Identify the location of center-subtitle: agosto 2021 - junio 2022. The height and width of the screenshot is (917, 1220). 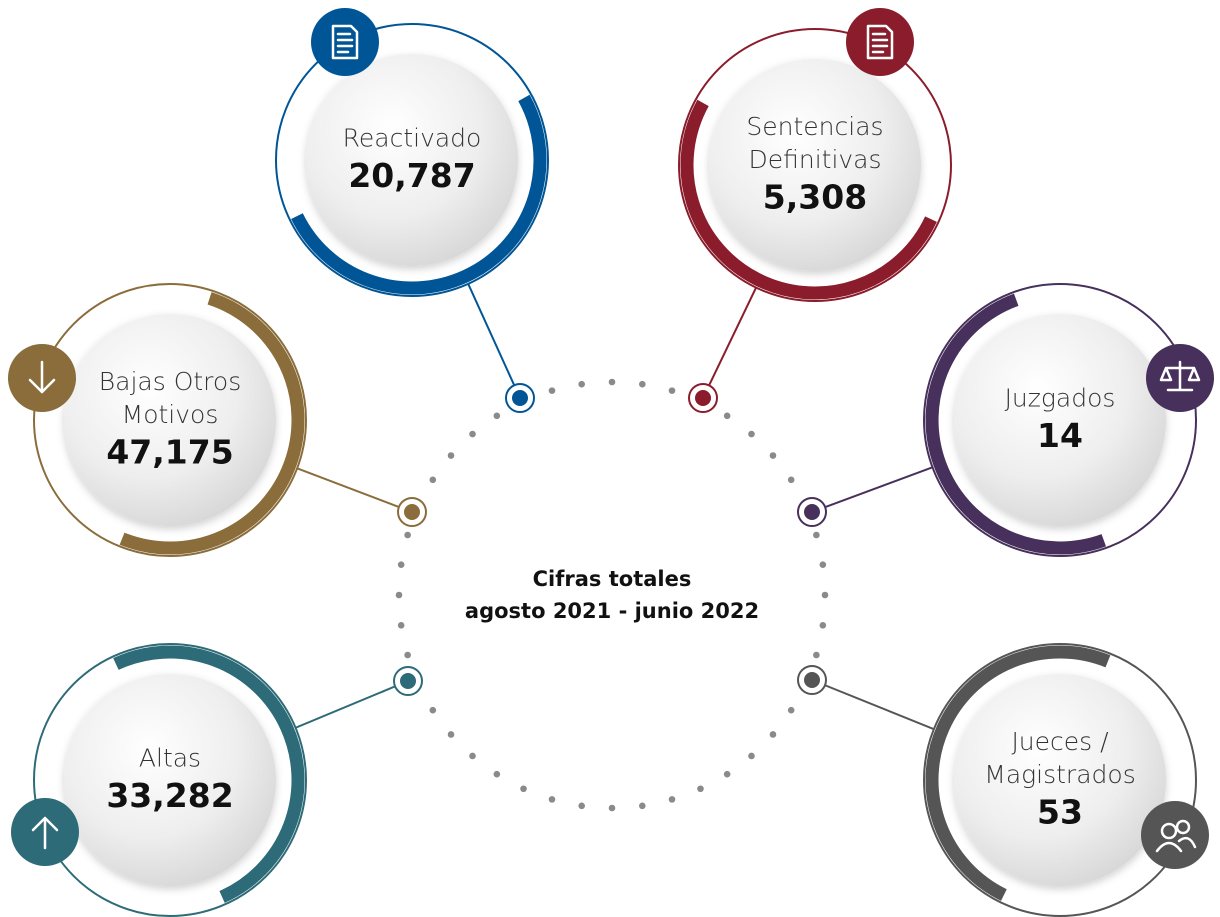
(612, 611).